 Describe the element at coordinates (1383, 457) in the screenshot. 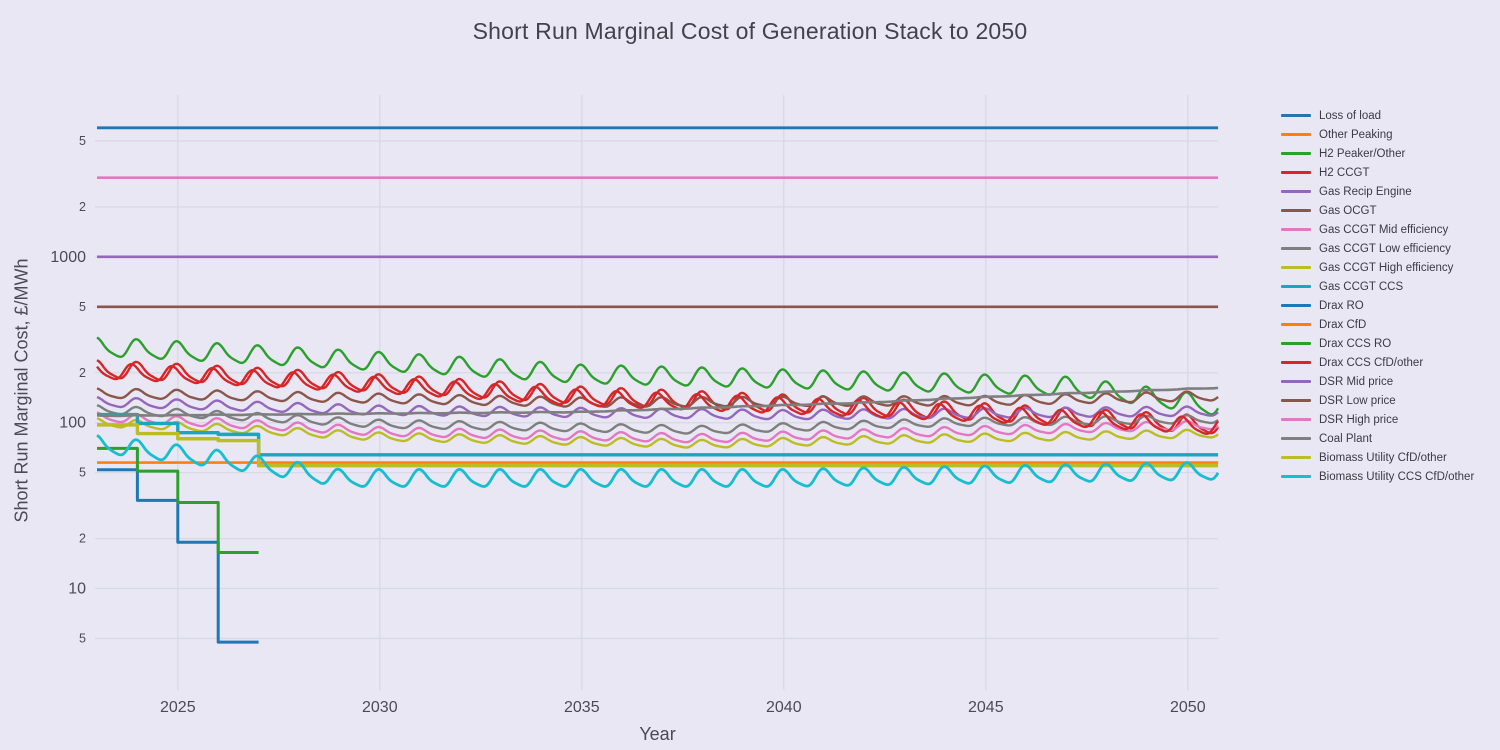

I see `legend-label: Biomass Utility CfD/other` at that location.